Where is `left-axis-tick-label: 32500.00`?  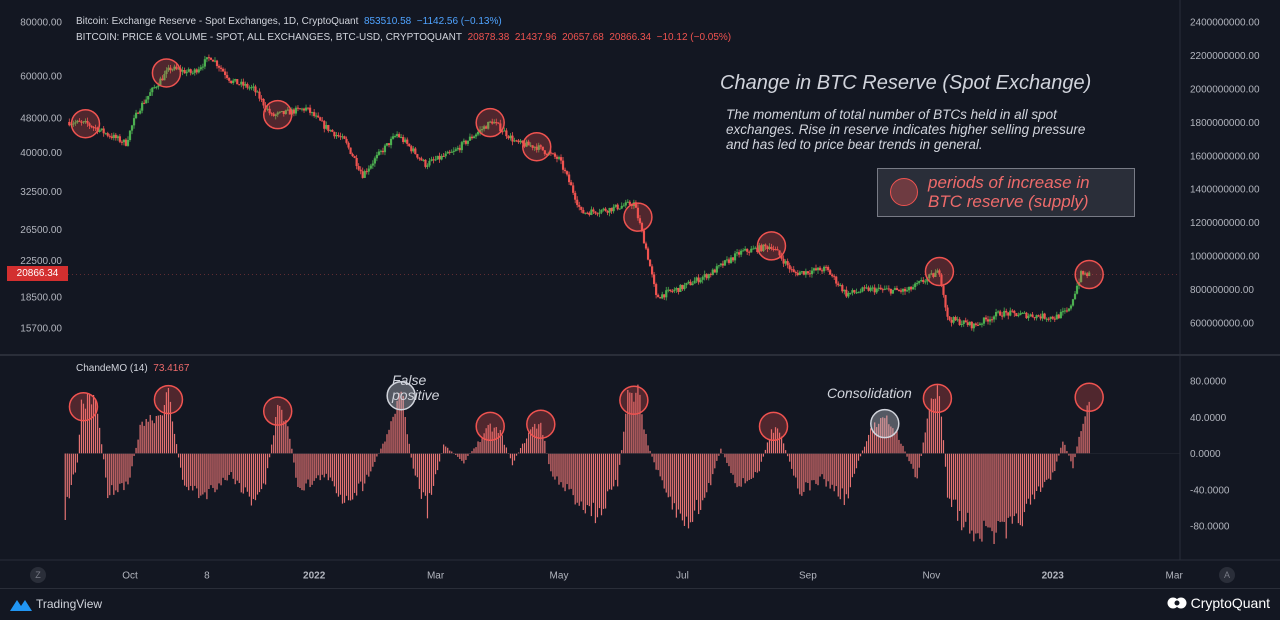 left-axis-tick-label: 32500.00 is located at coordinates (41, 192).